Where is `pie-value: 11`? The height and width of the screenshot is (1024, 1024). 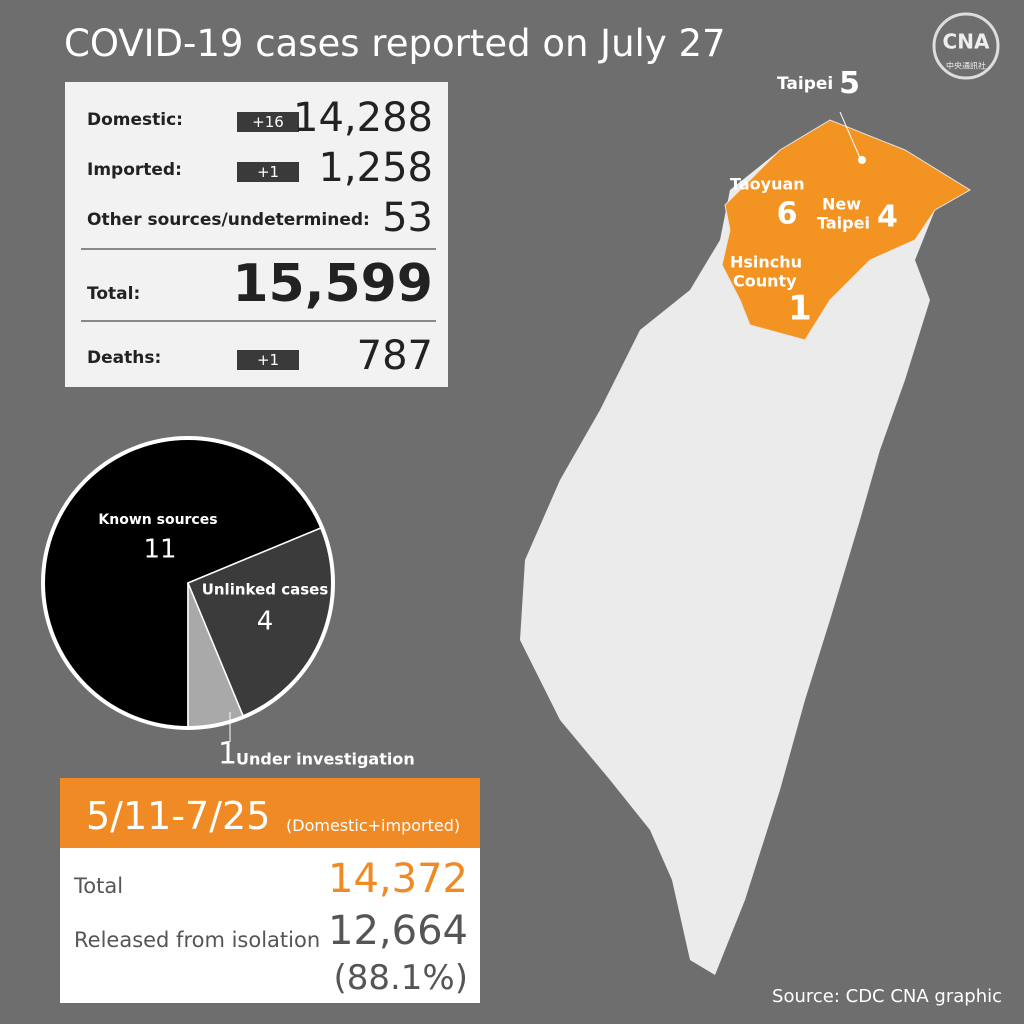
pie-value: 11 is located at coordinates (159, 550).